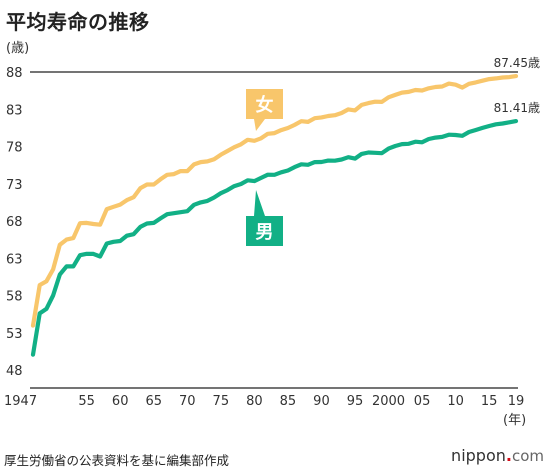  Describe the element at coordinates (14, 185) in the screenshot. I see `y-tick-label: 73` at that location.